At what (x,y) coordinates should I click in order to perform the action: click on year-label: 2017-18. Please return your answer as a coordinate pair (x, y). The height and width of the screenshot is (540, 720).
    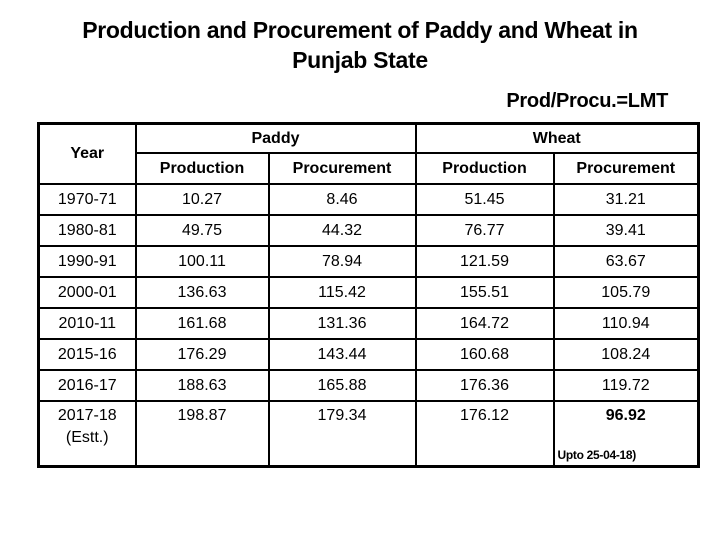
    Looking at the image, I should click on (87, 415).